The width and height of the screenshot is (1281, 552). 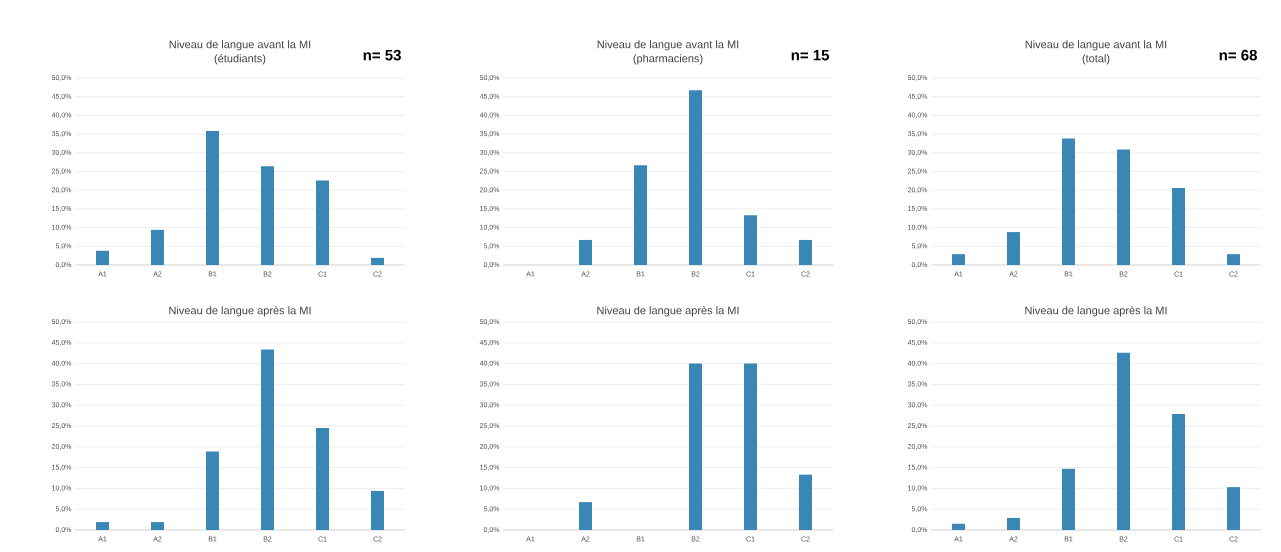 I want to click on chart-subtitle: (pharmaciens), so click(x=668, y=59).